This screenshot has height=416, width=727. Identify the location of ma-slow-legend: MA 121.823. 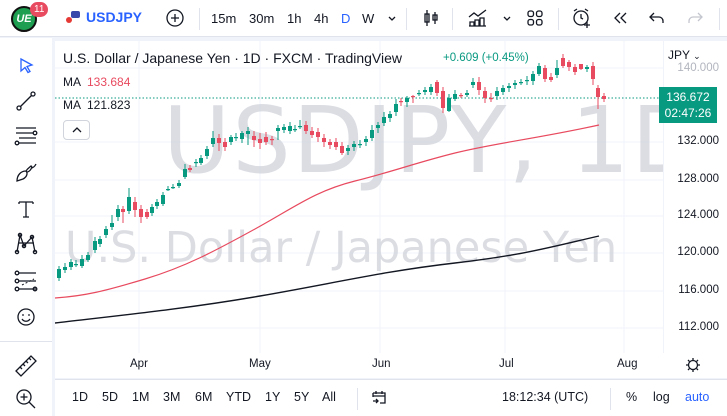
(96, 105).